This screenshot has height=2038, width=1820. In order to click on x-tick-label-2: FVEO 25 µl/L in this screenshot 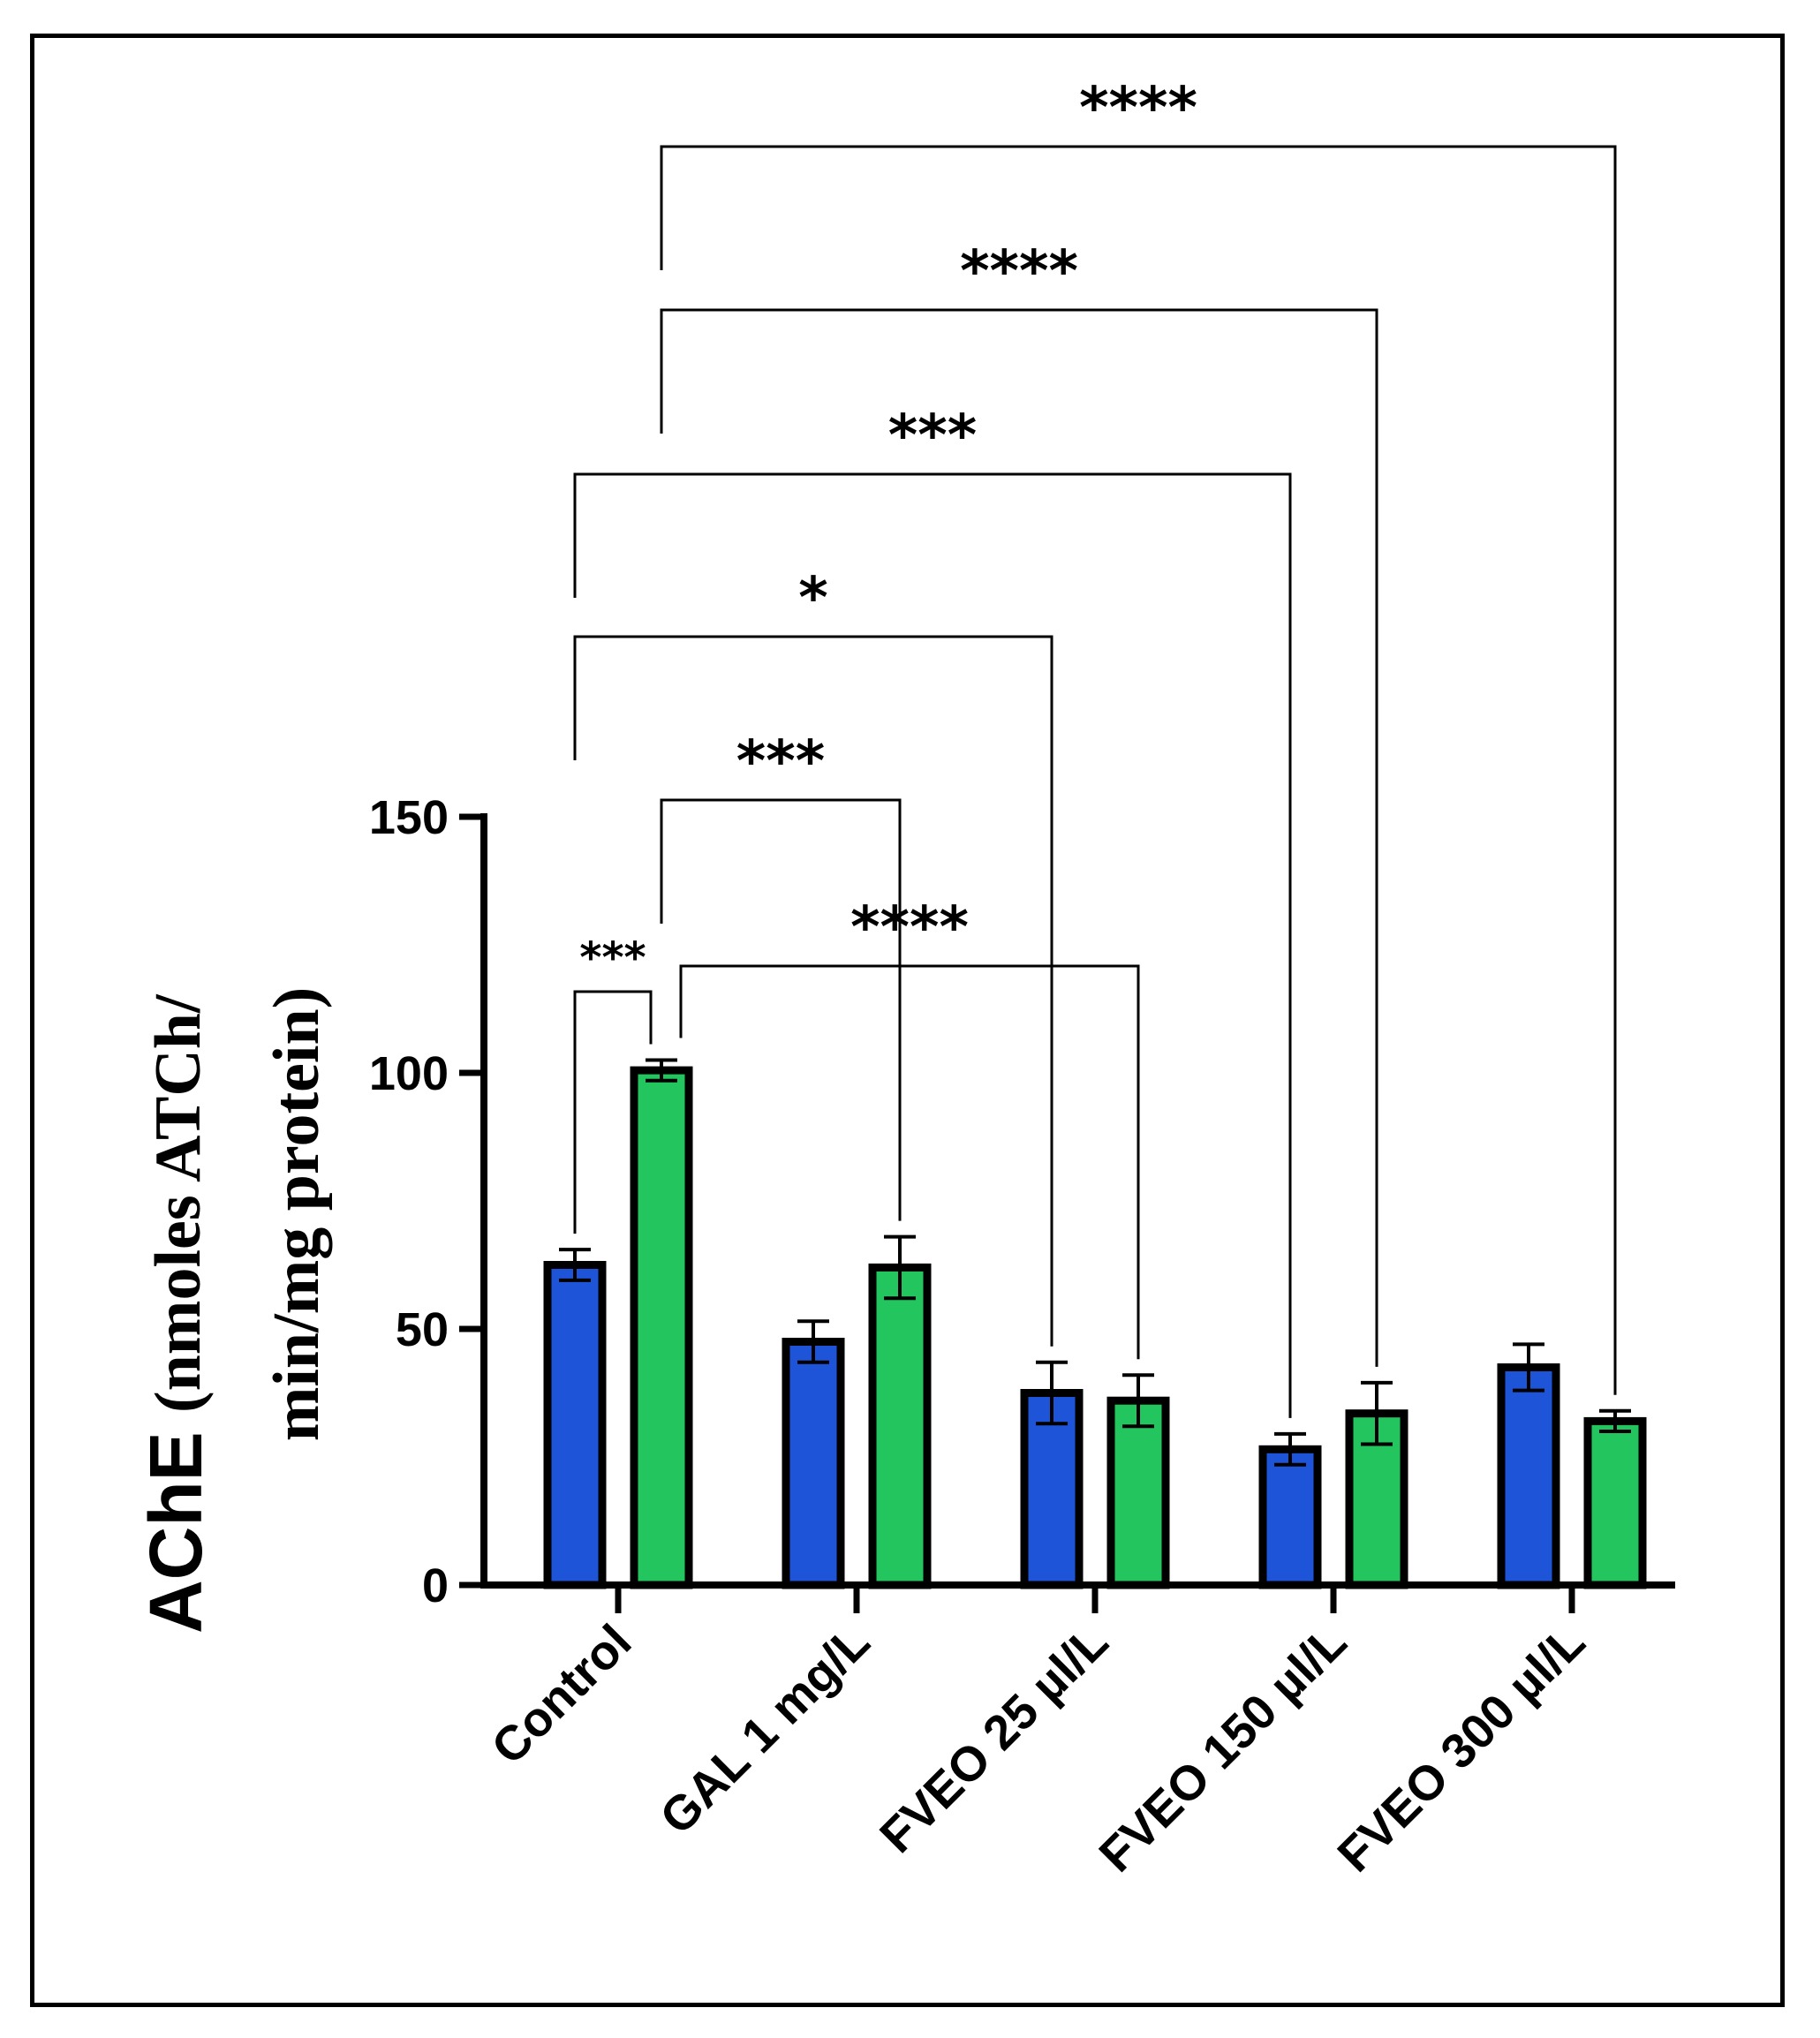, I will do `click(994, 1738)`.